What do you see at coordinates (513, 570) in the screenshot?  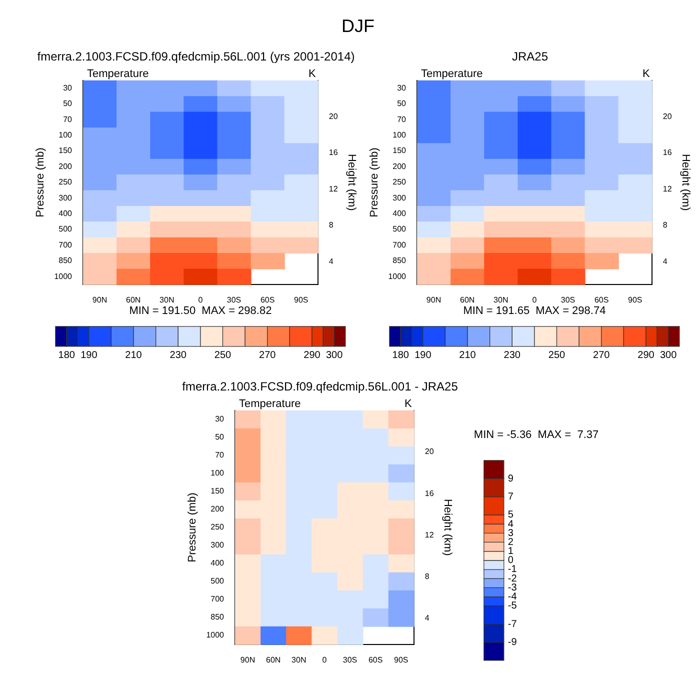 I see `color-bar-label: -1` at bounding box center [513, 570].